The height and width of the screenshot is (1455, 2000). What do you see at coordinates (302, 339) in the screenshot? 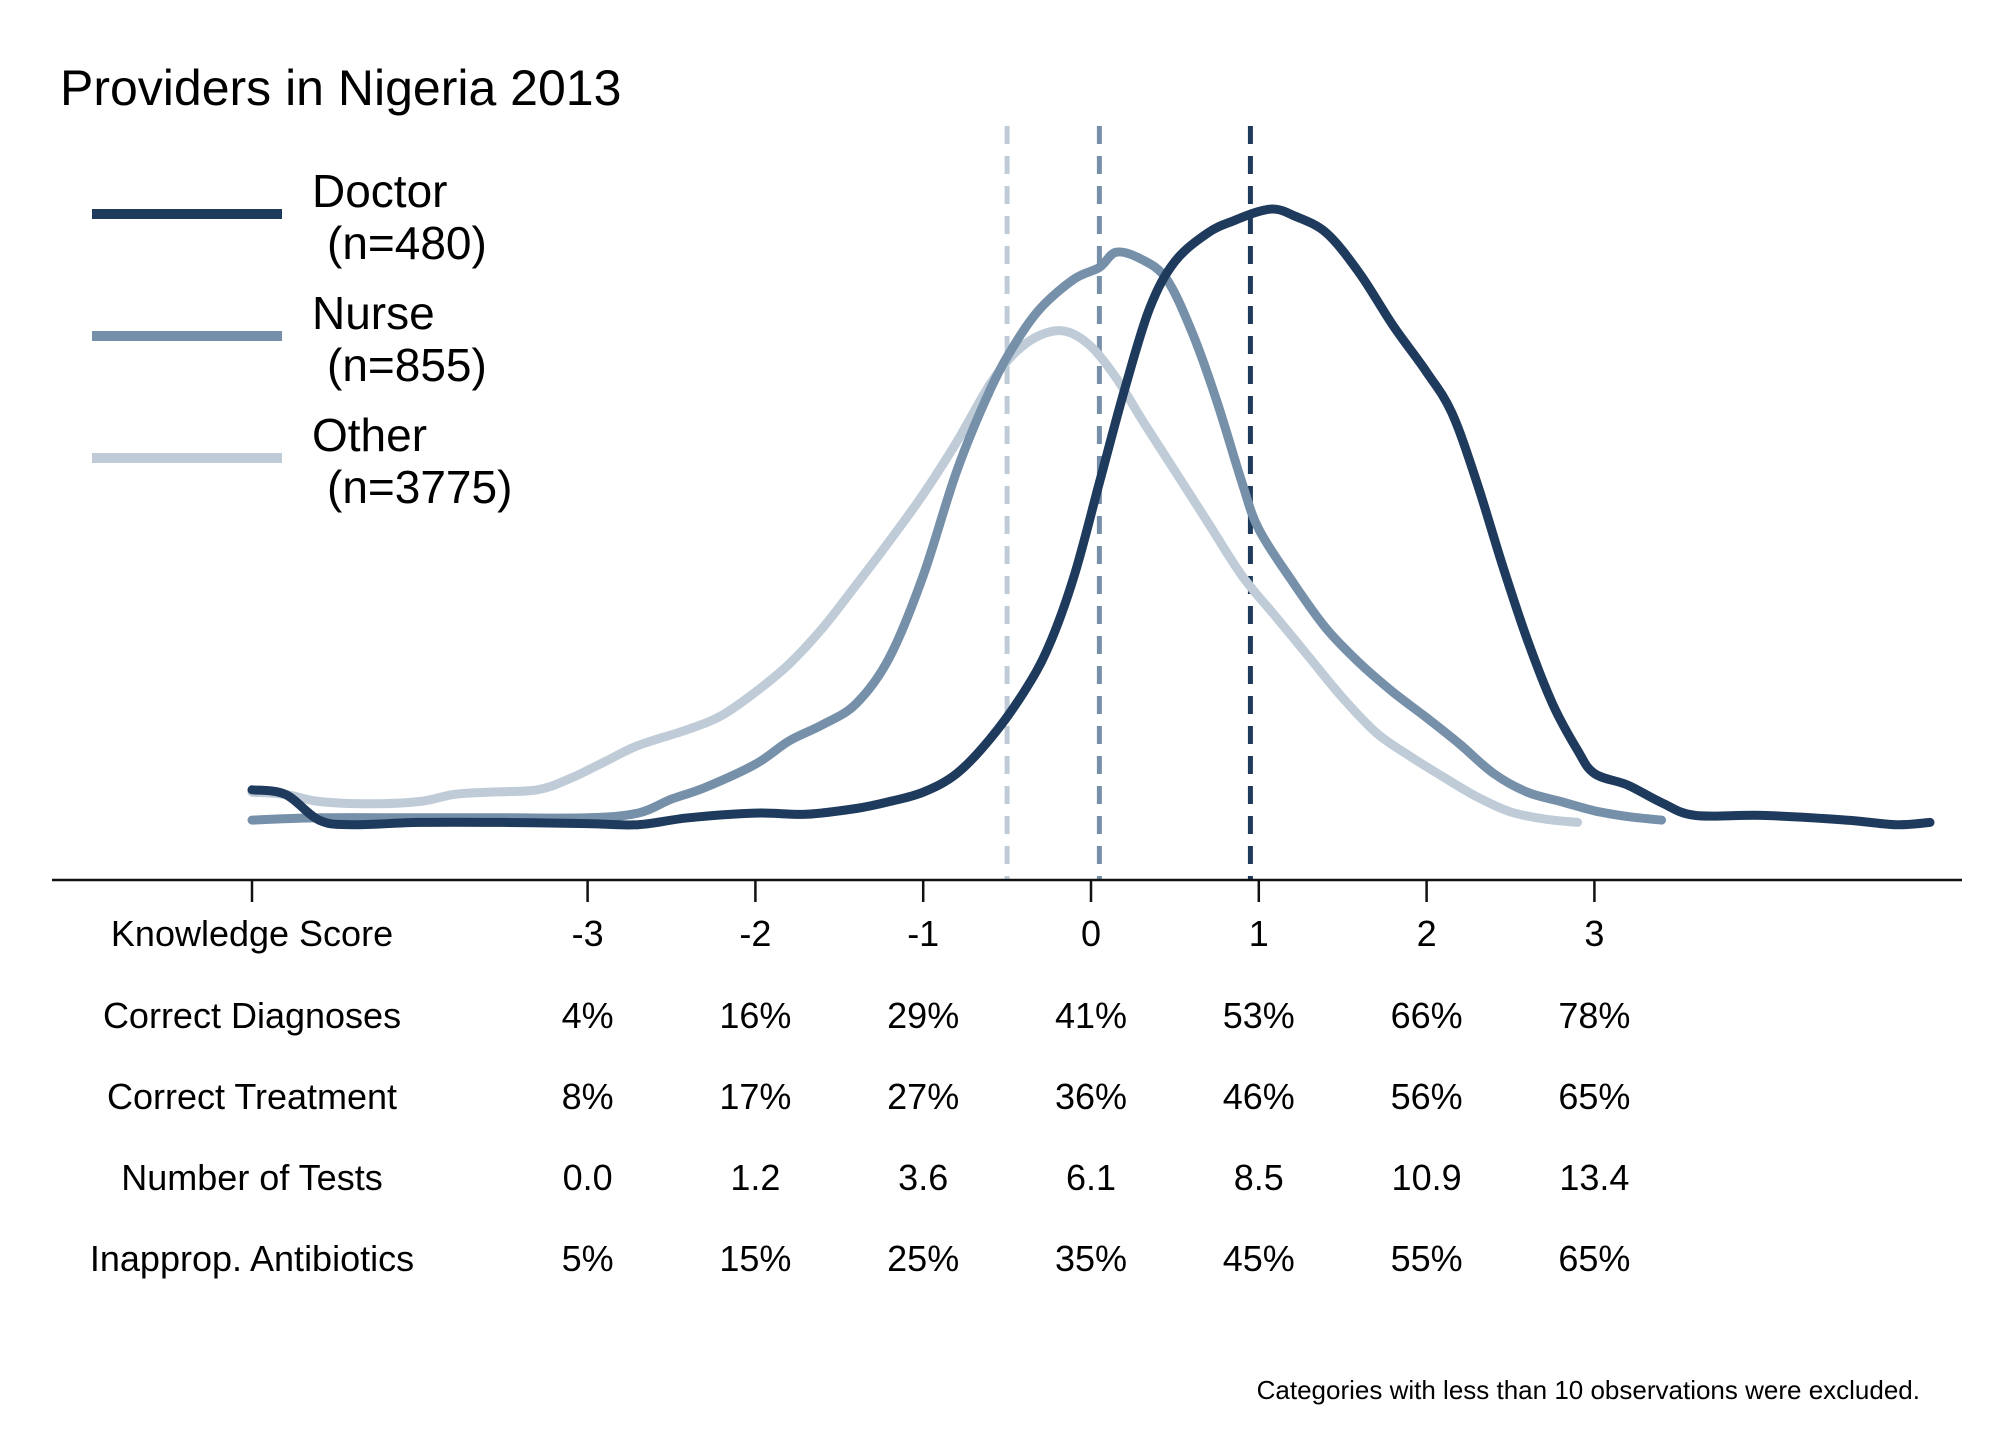
I see `legend: Doctor(n=480) Nurse(n=855) Other(n=3775)` at bounding box center [302, 339].